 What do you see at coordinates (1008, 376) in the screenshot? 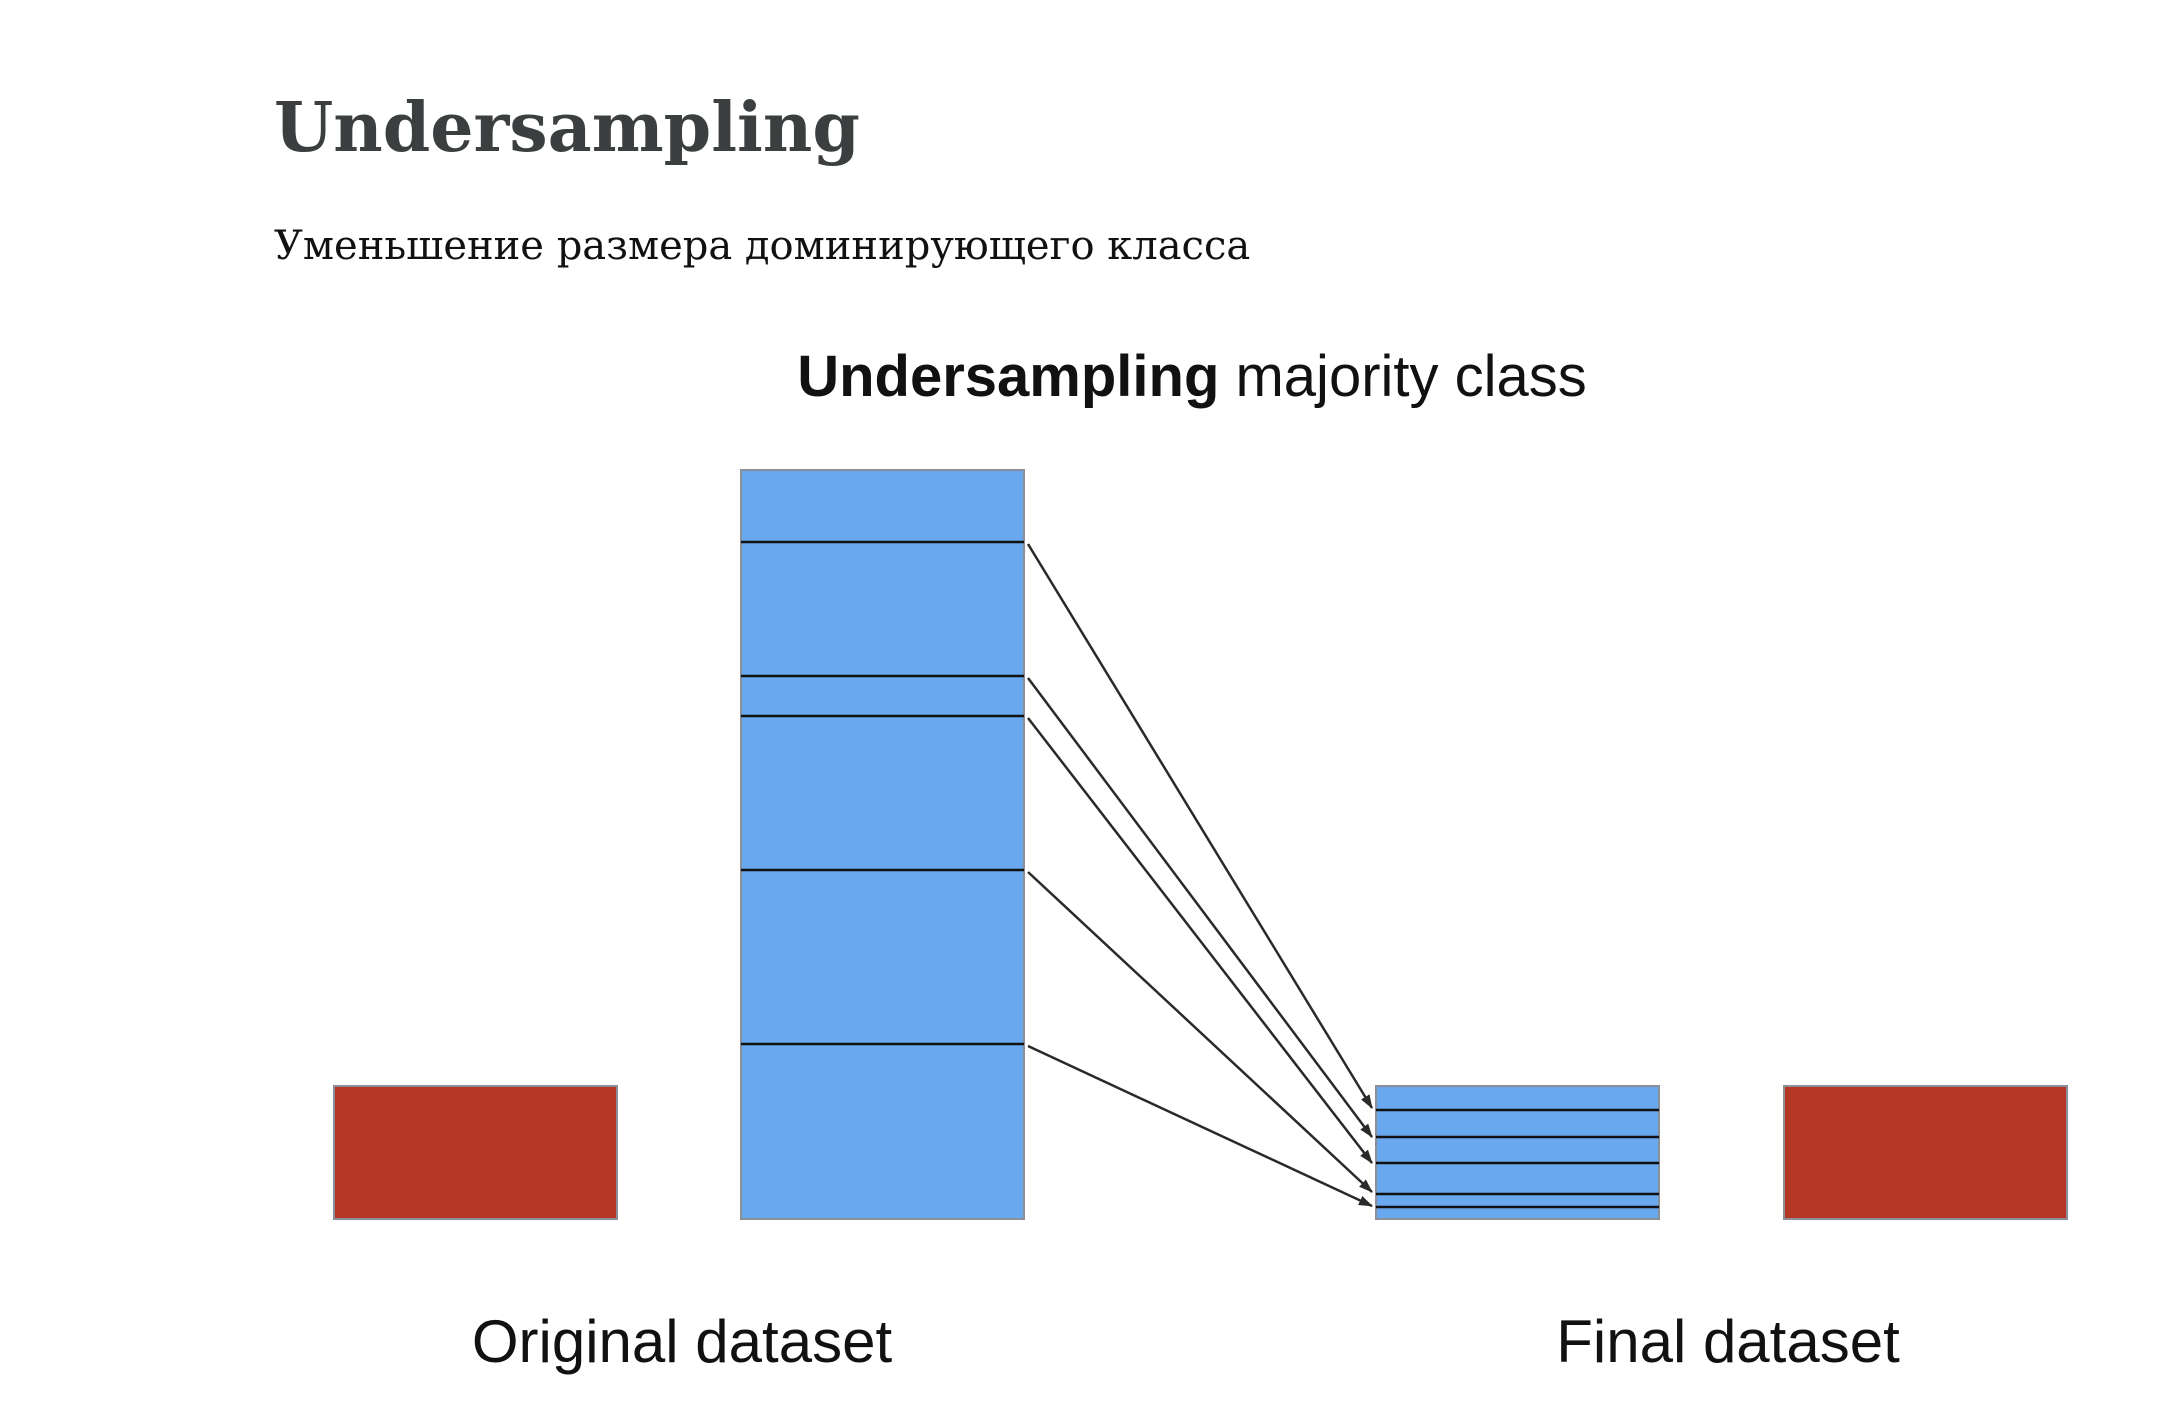
I see `diagram-heading-bold: Undersampling` at bounding box center [1008, 376].